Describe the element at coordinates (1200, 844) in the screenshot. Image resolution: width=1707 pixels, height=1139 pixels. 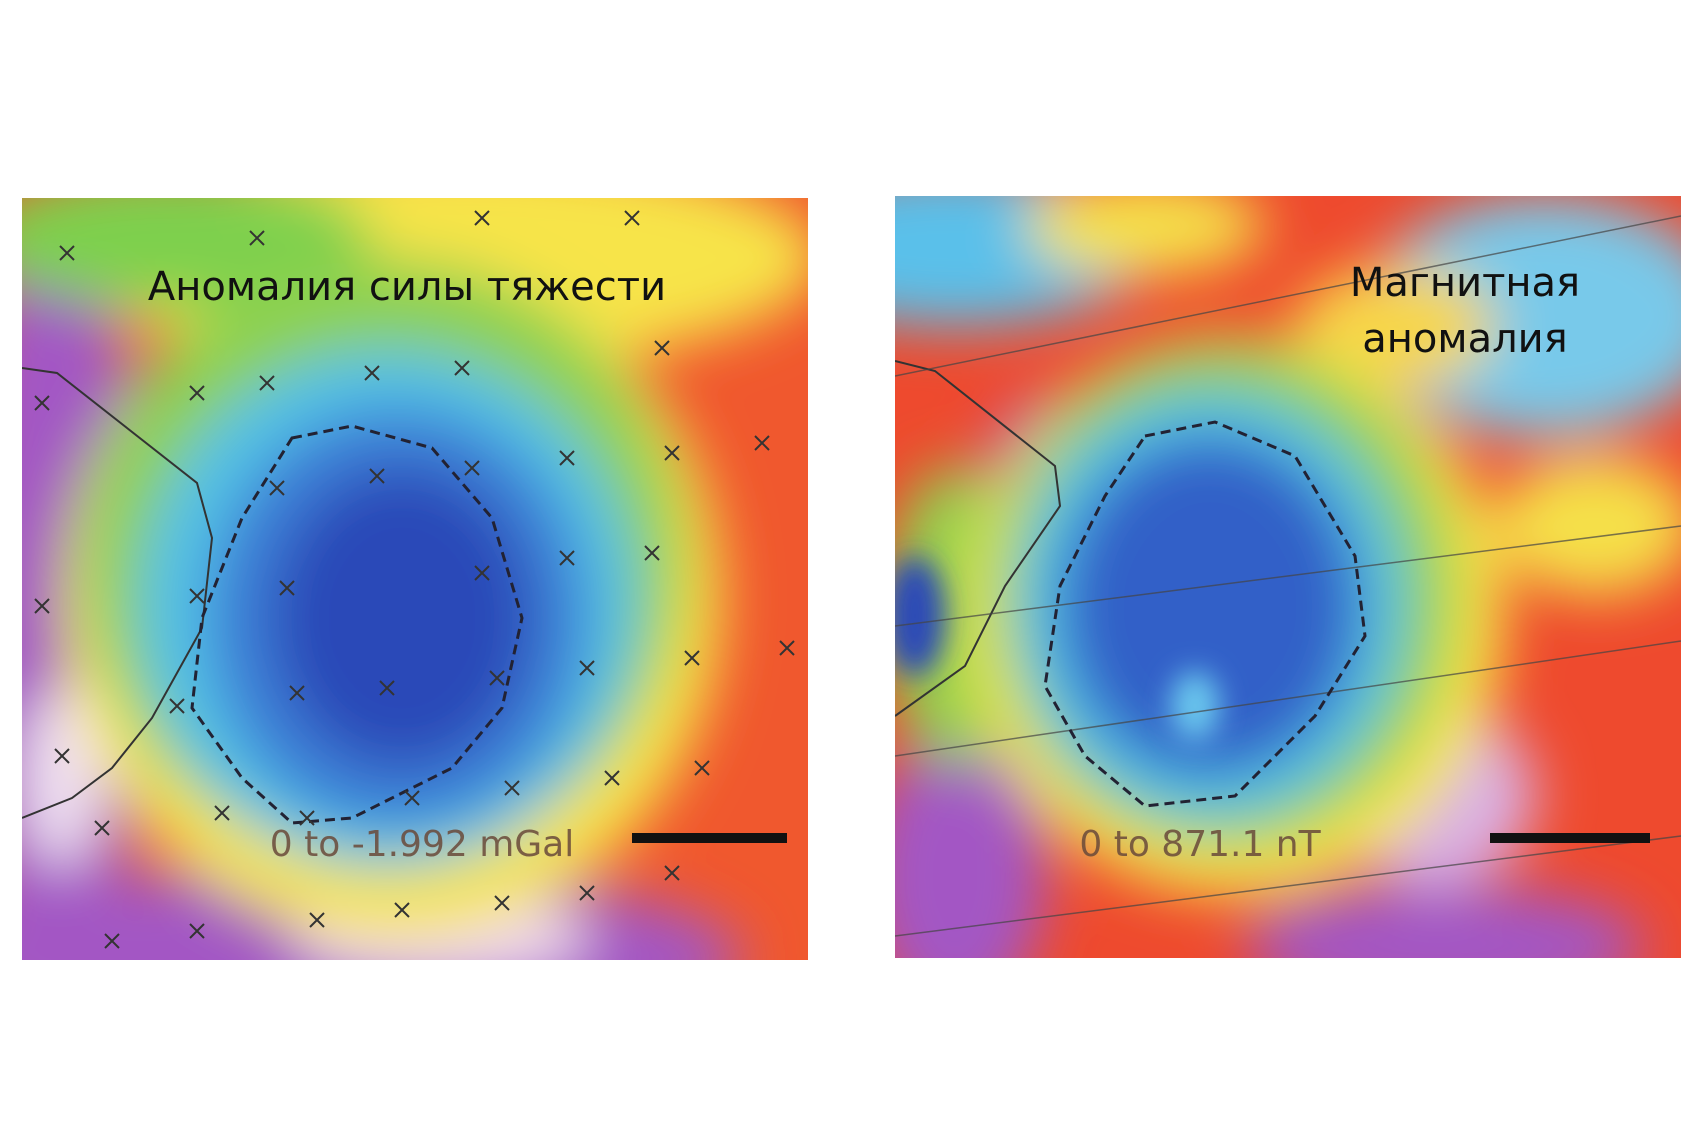
I see `range-label: 0 to 871.1 nT` at that location.